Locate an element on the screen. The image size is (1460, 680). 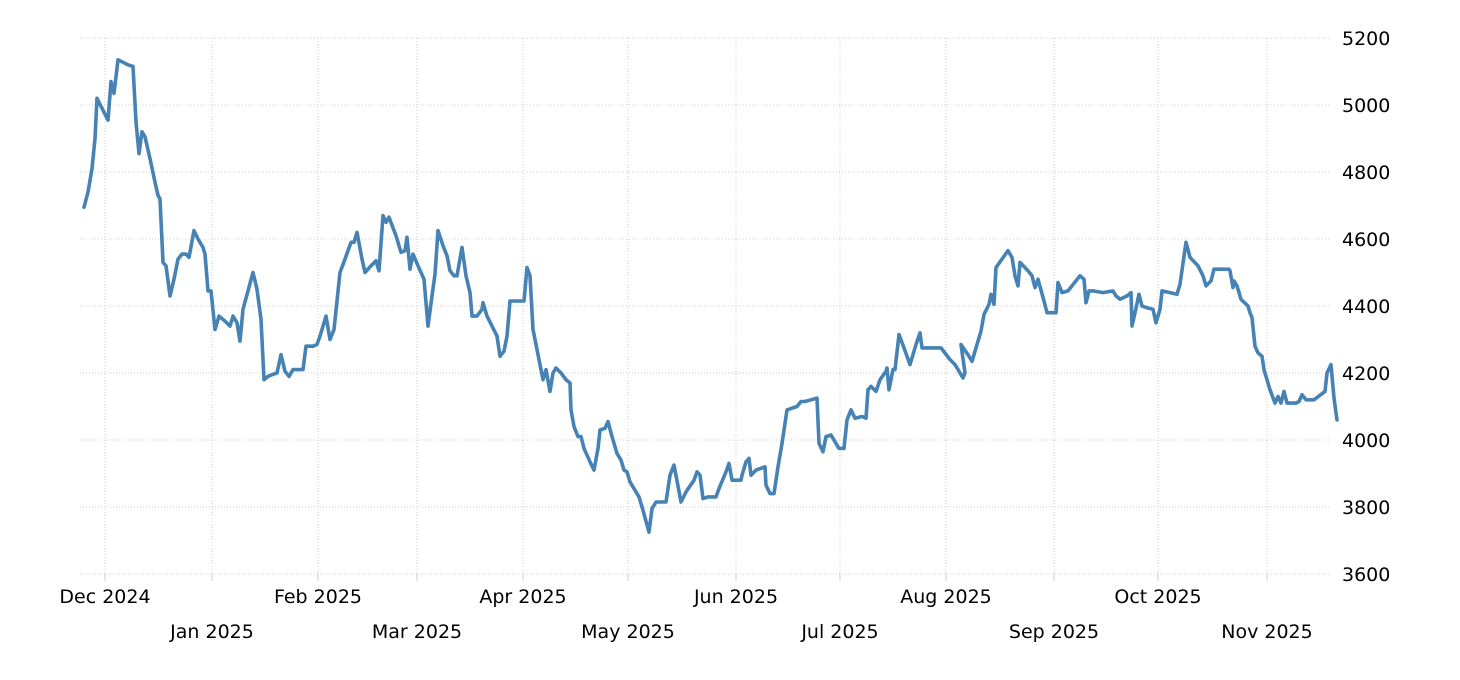
x-tick-label: Dec 2024 is located at coordinates (104, 597).